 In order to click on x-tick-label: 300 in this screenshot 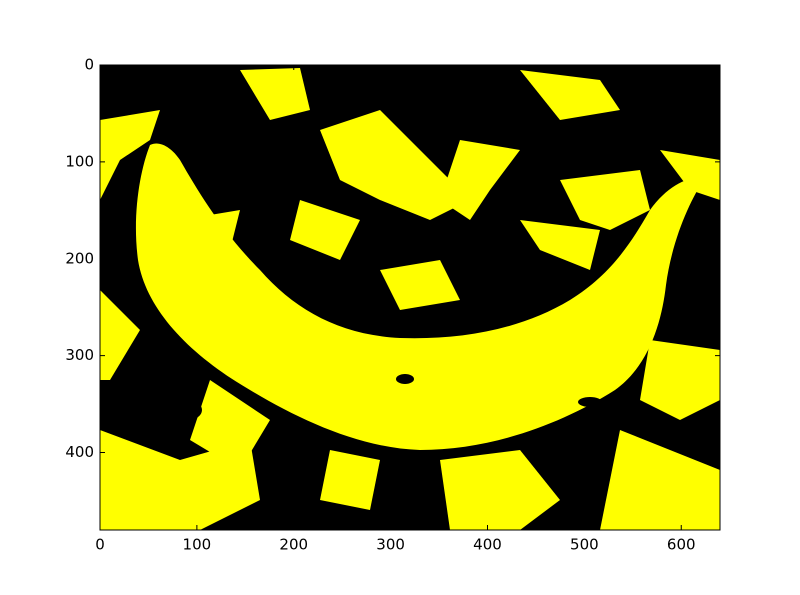, I will do `click(390, 545)`.